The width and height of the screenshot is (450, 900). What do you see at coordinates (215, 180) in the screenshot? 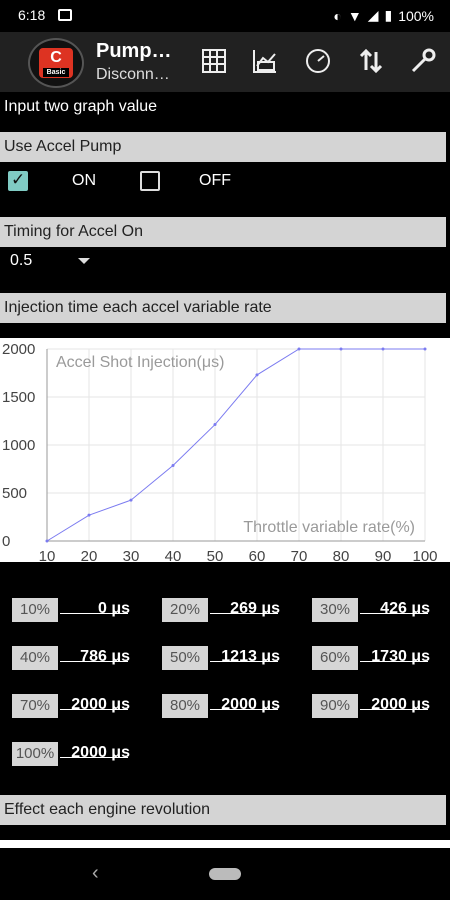
I see `off-label: OFF` at bounding box center [215, 180].